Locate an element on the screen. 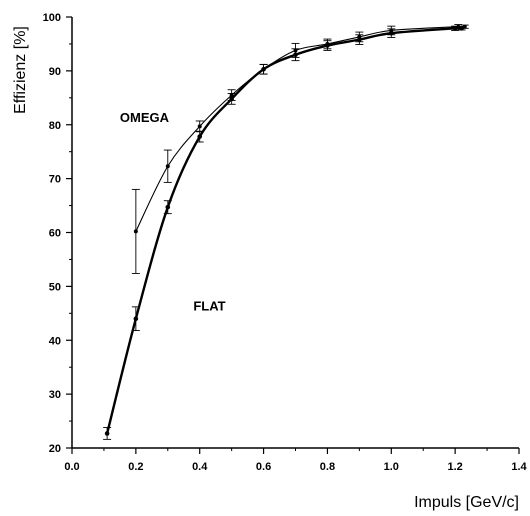 Image resolution: width=530 pixels, height=516 pixels. y-tick-label: 40 is located at coordinates (55, 341).